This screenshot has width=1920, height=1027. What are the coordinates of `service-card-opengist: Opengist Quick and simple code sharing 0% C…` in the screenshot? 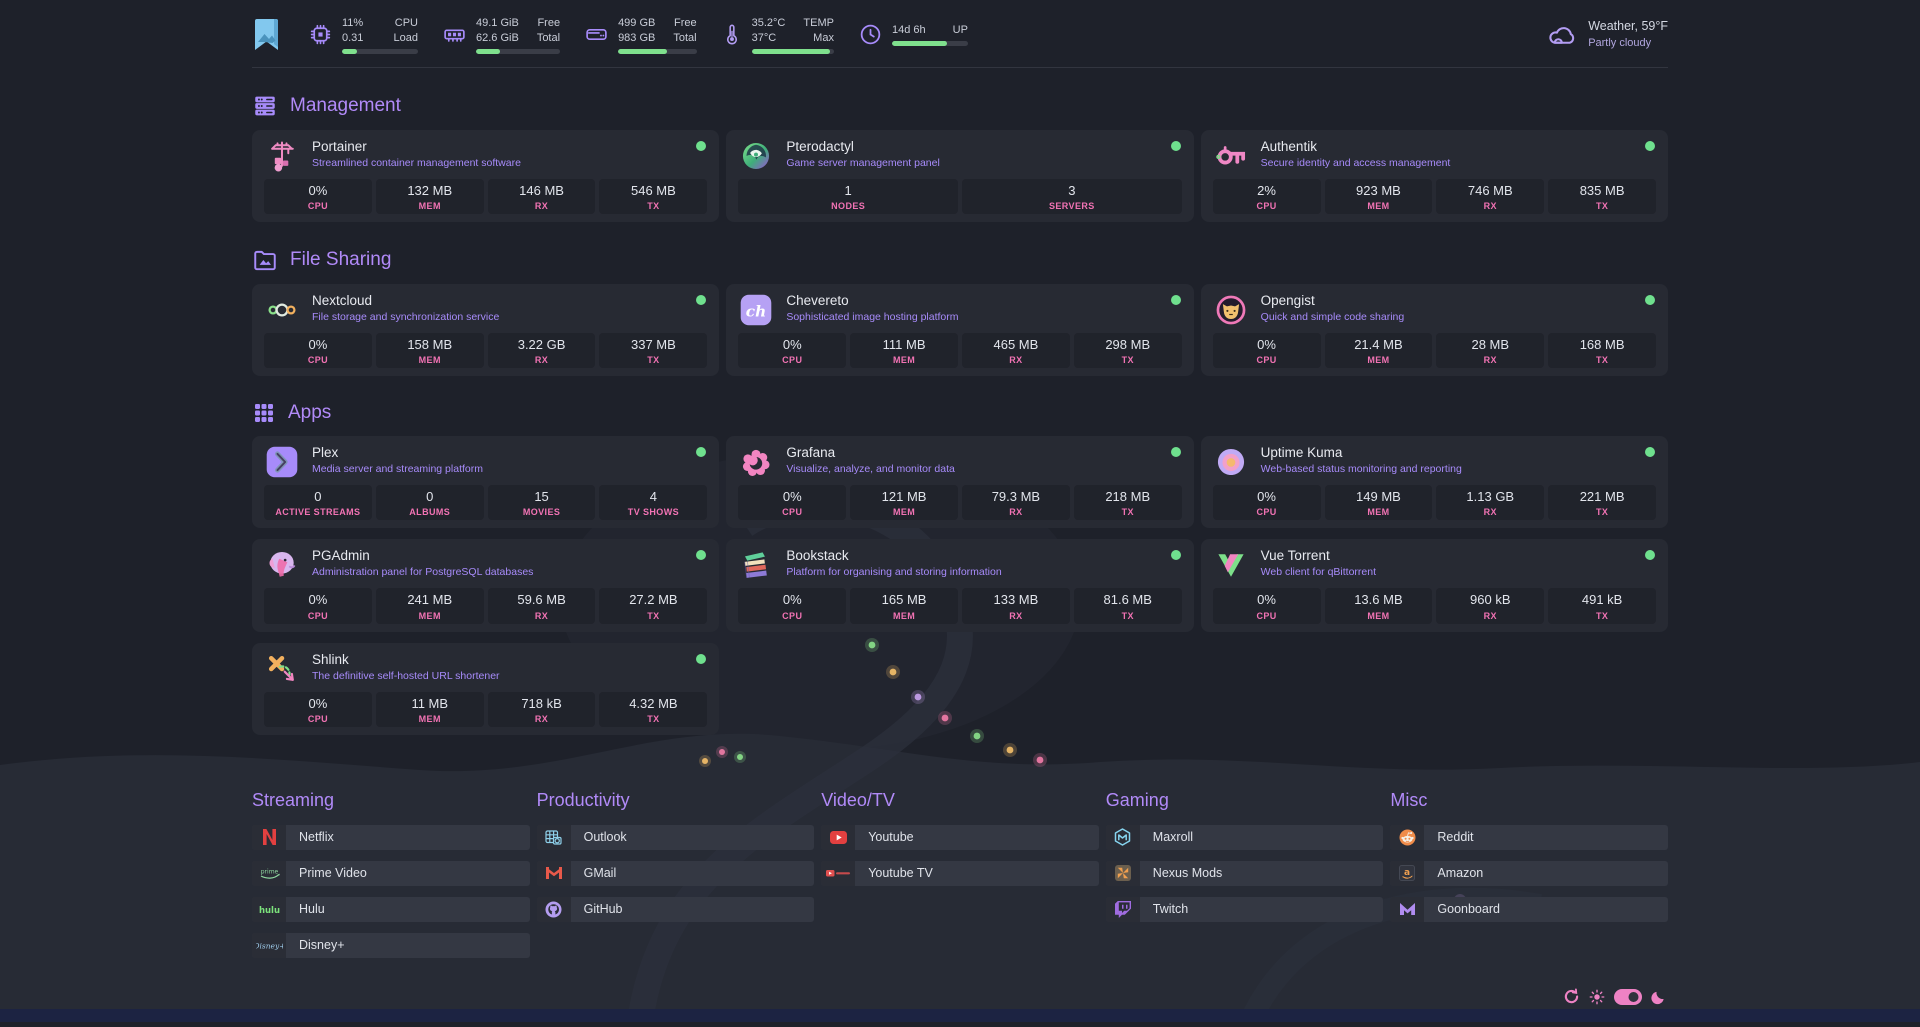 It's located at (1434, 330).